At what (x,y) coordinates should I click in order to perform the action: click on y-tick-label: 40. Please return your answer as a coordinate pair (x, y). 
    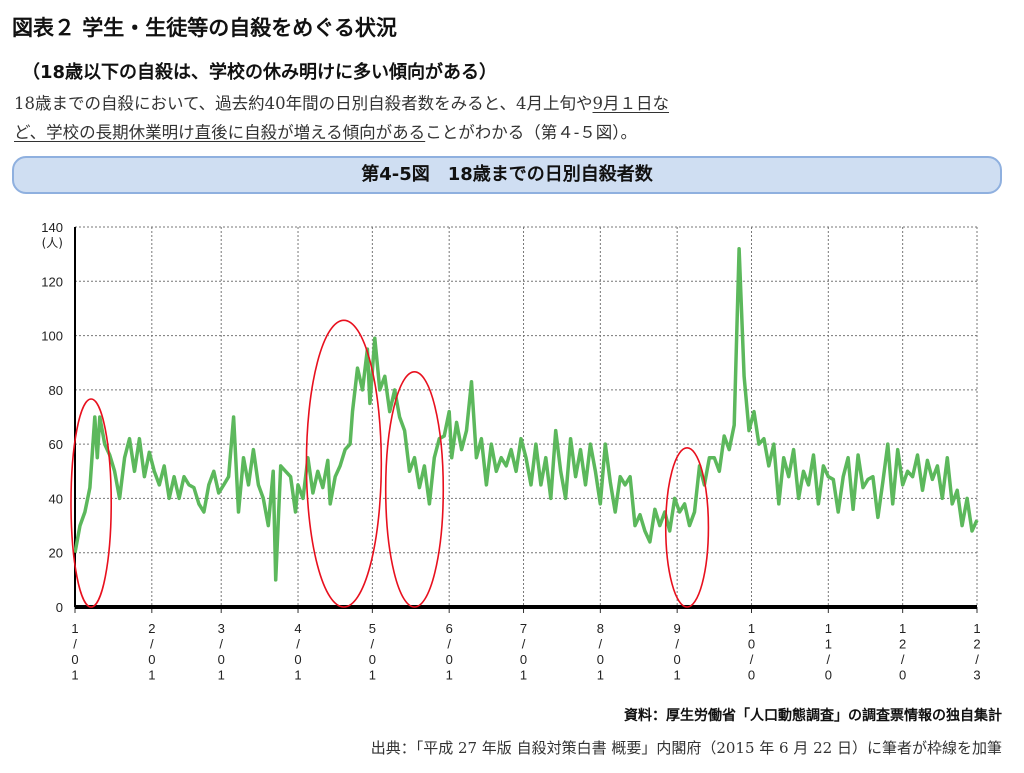
    Looking at the image, I should click on (56, 498).